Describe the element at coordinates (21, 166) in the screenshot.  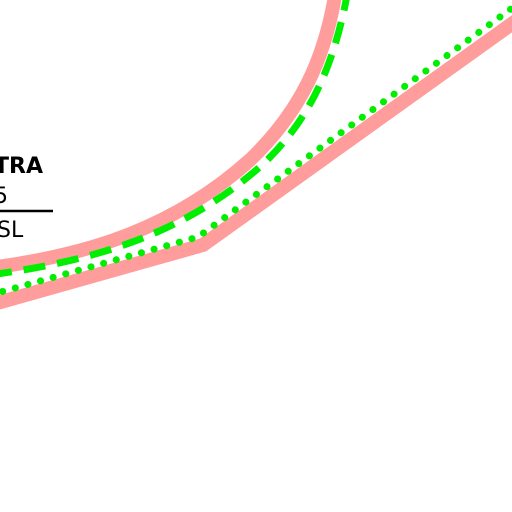
I see `airspace-name: TRA` at that location.